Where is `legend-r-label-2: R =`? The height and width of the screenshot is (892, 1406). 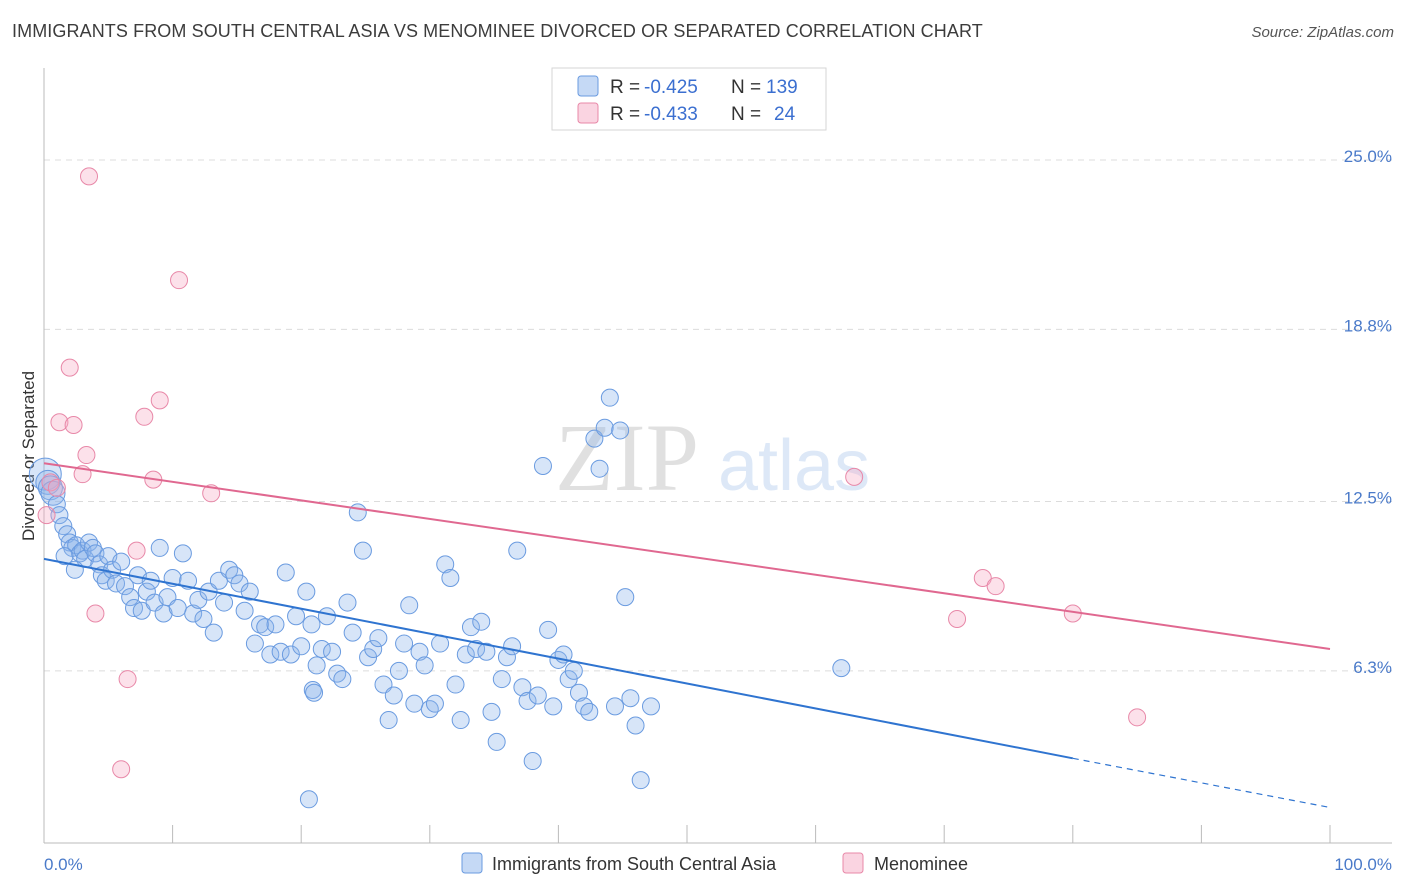
legend-r-label-2: R = is located at coordinates (625, 114).